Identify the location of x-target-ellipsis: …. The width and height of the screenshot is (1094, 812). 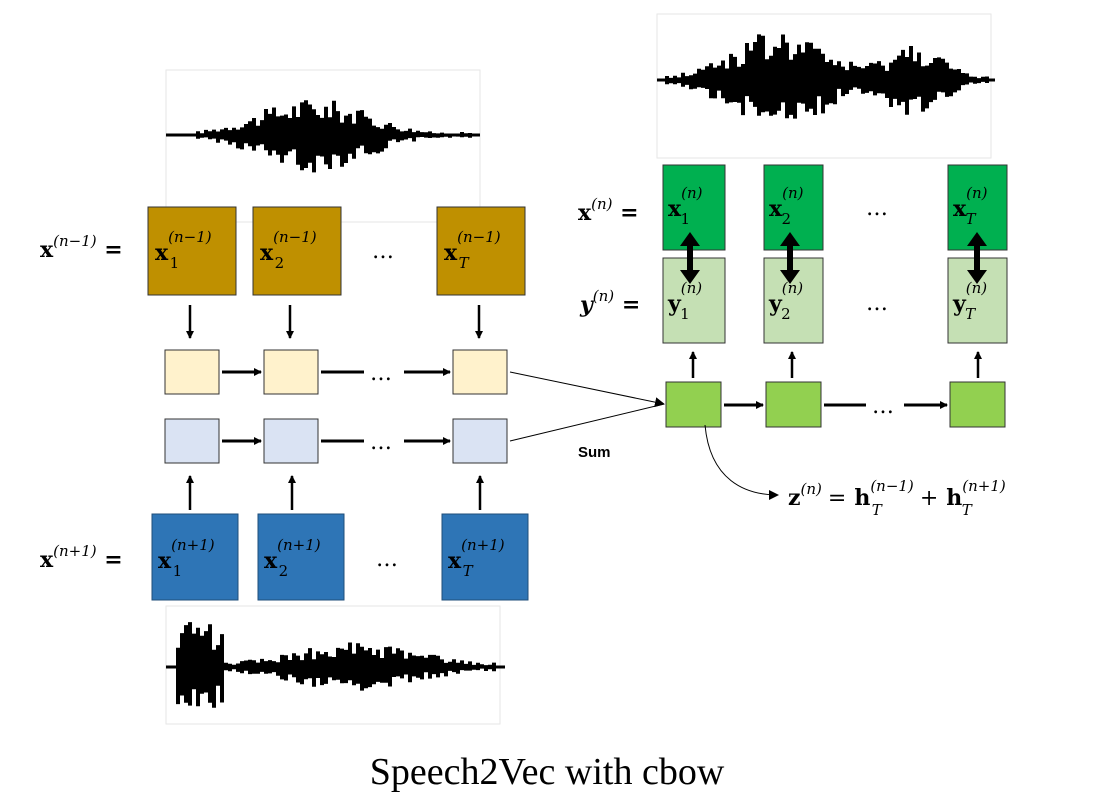
(877, 208).